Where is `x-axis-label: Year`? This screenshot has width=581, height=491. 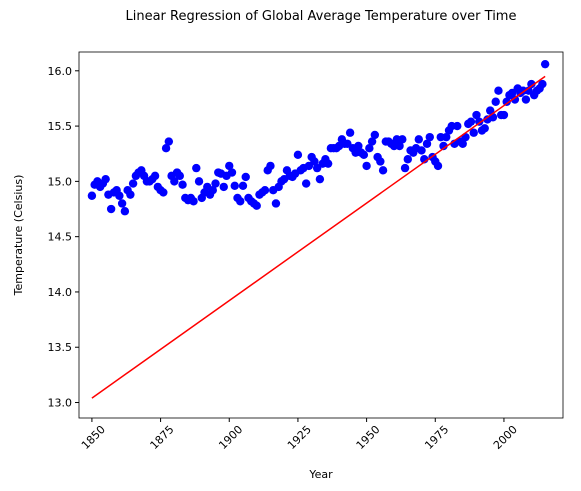 x-axis-label: Year is located at coordinates (320, 474).